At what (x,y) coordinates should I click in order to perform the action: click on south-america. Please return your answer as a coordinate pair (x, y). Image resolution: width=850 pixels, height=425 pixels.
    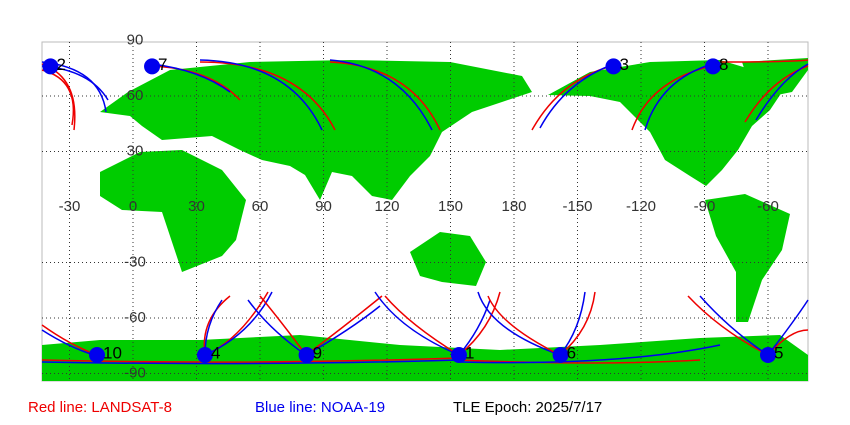
    Looking at the image, I should click on (747, 258).